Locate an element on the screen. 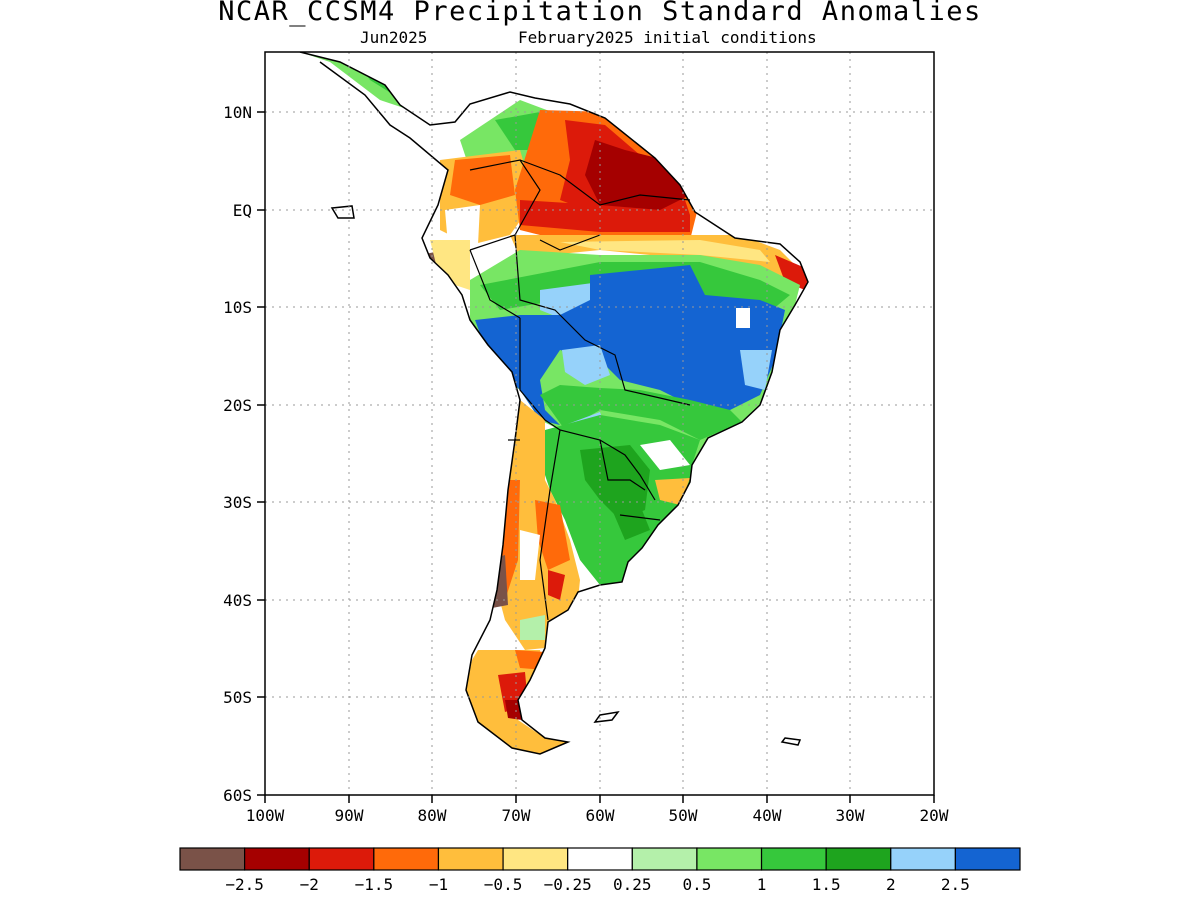 The image size is (1200, 900). lat-label: 50S is located at coordinates (237, 697).